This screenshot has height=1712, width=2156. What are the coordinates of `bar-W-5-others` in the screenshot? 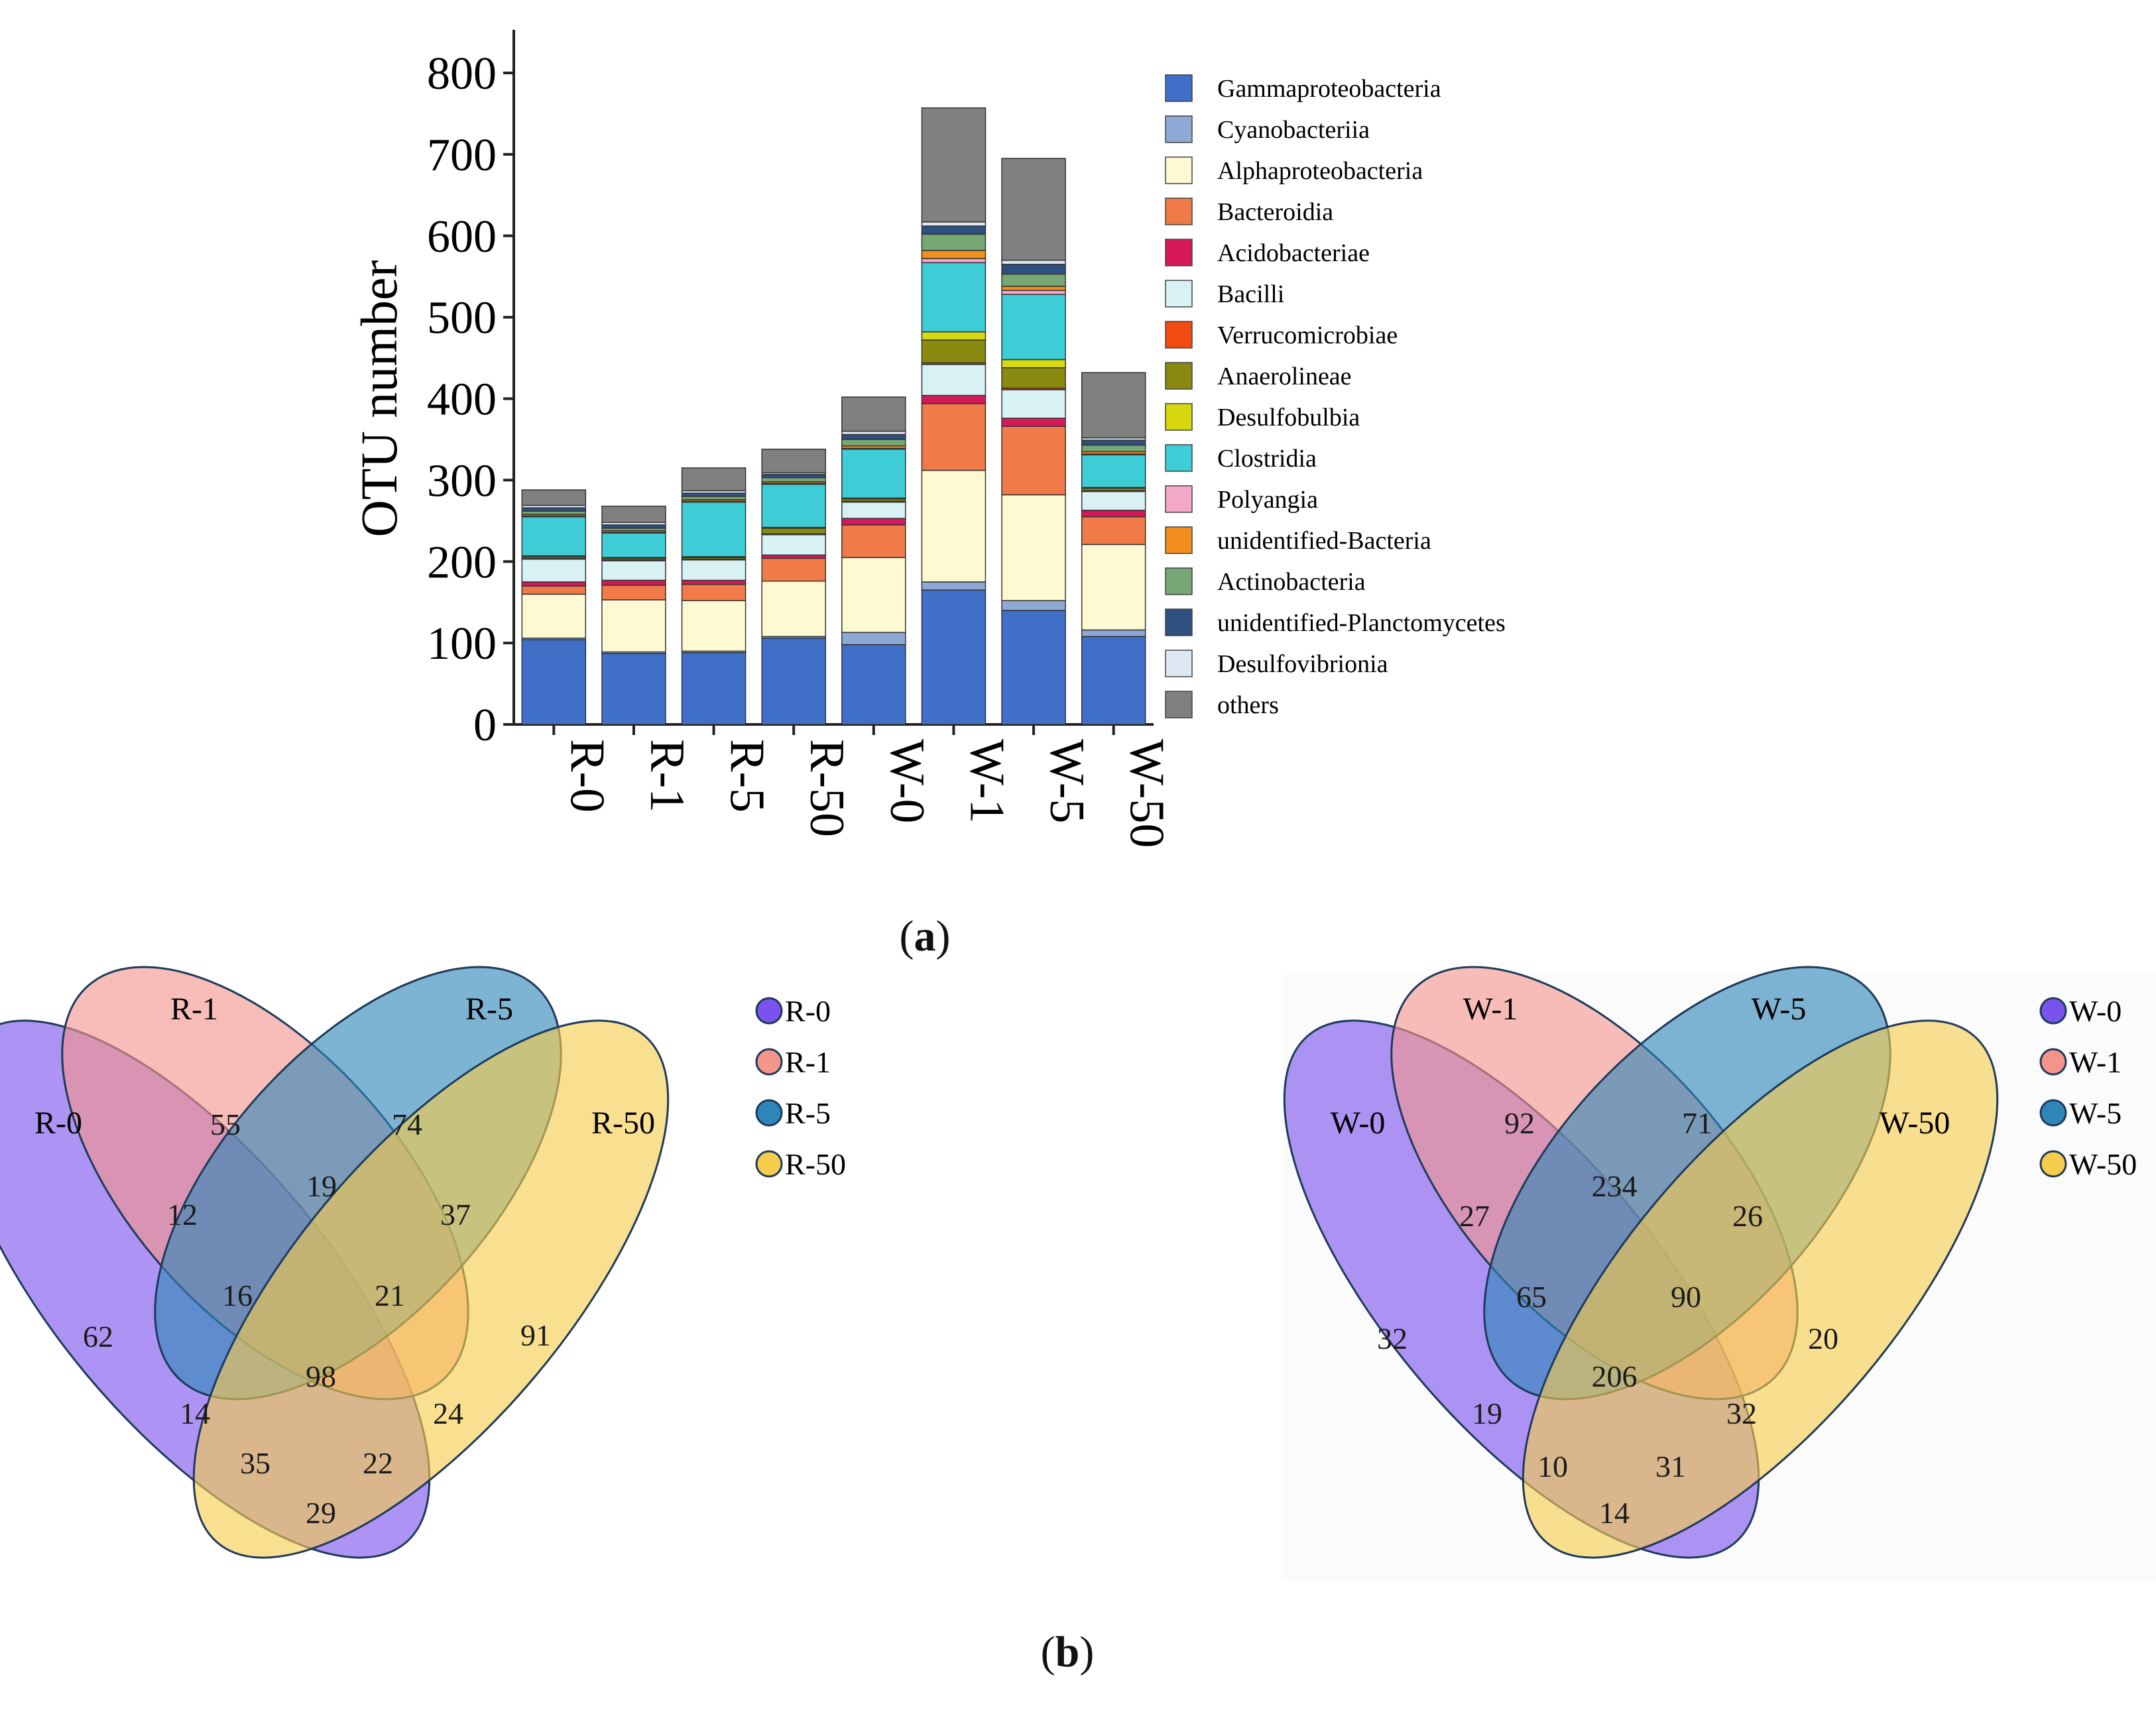 It's located at (1033, 209).